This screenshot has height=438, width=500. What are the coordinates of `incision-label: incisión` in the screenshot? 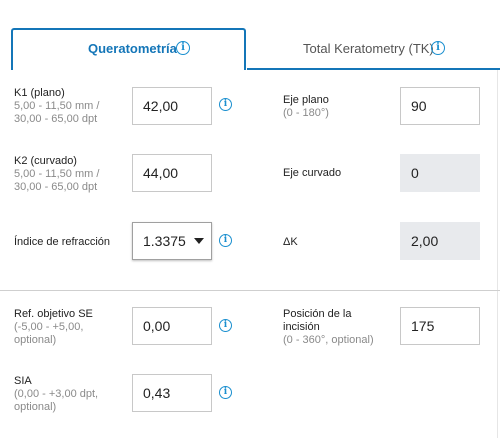 It's located at (301, 327).